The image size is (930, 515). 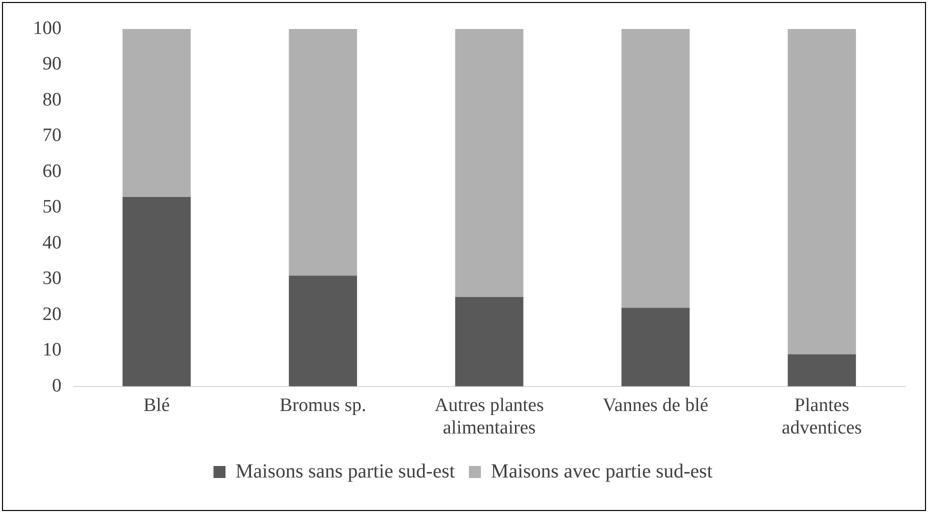 What do you see at coordinates (52, 171) in the screenshot?
I see `y-tick-label: 60` at bounding box center [52, 171].